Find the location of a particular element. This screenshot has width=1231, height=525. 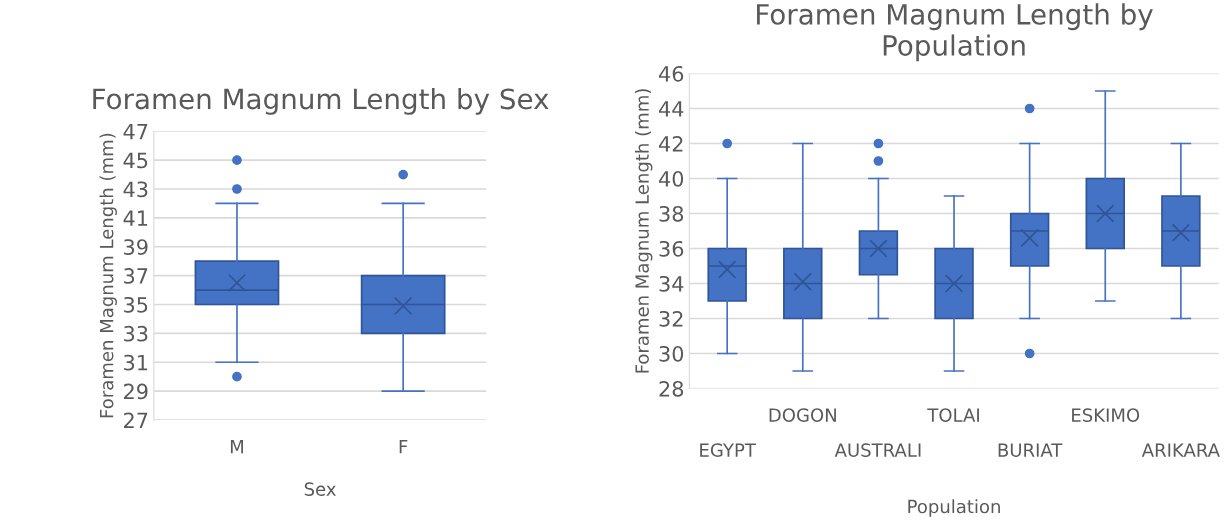

y-tick-label: 42 is located at coordinates (671, 143).